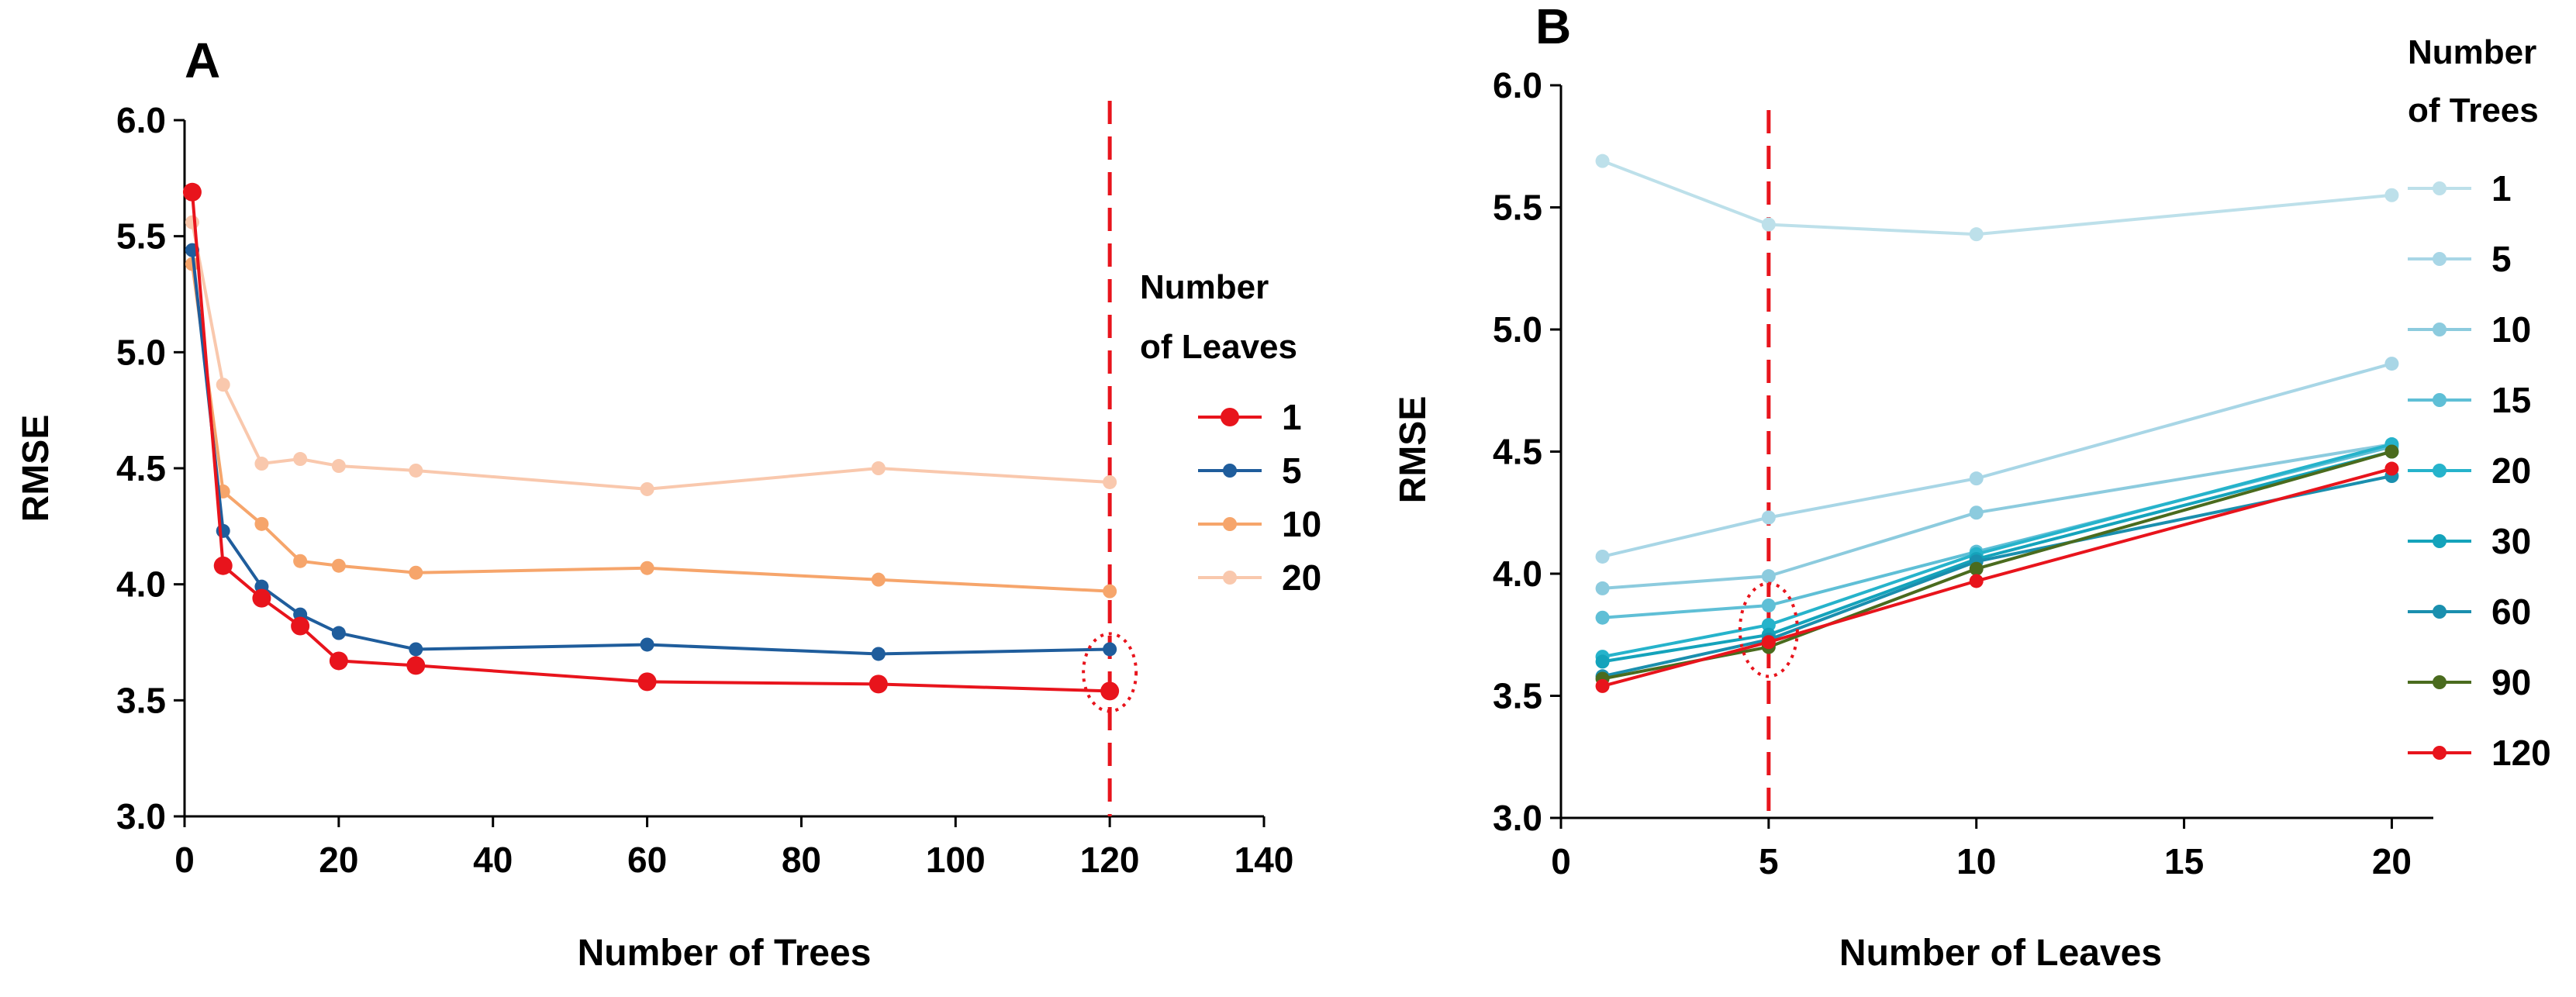 The width and height of the screenshot is (2576, 997). I want to click on panel-b-x-tick-label: 20, so click(2392, 861).